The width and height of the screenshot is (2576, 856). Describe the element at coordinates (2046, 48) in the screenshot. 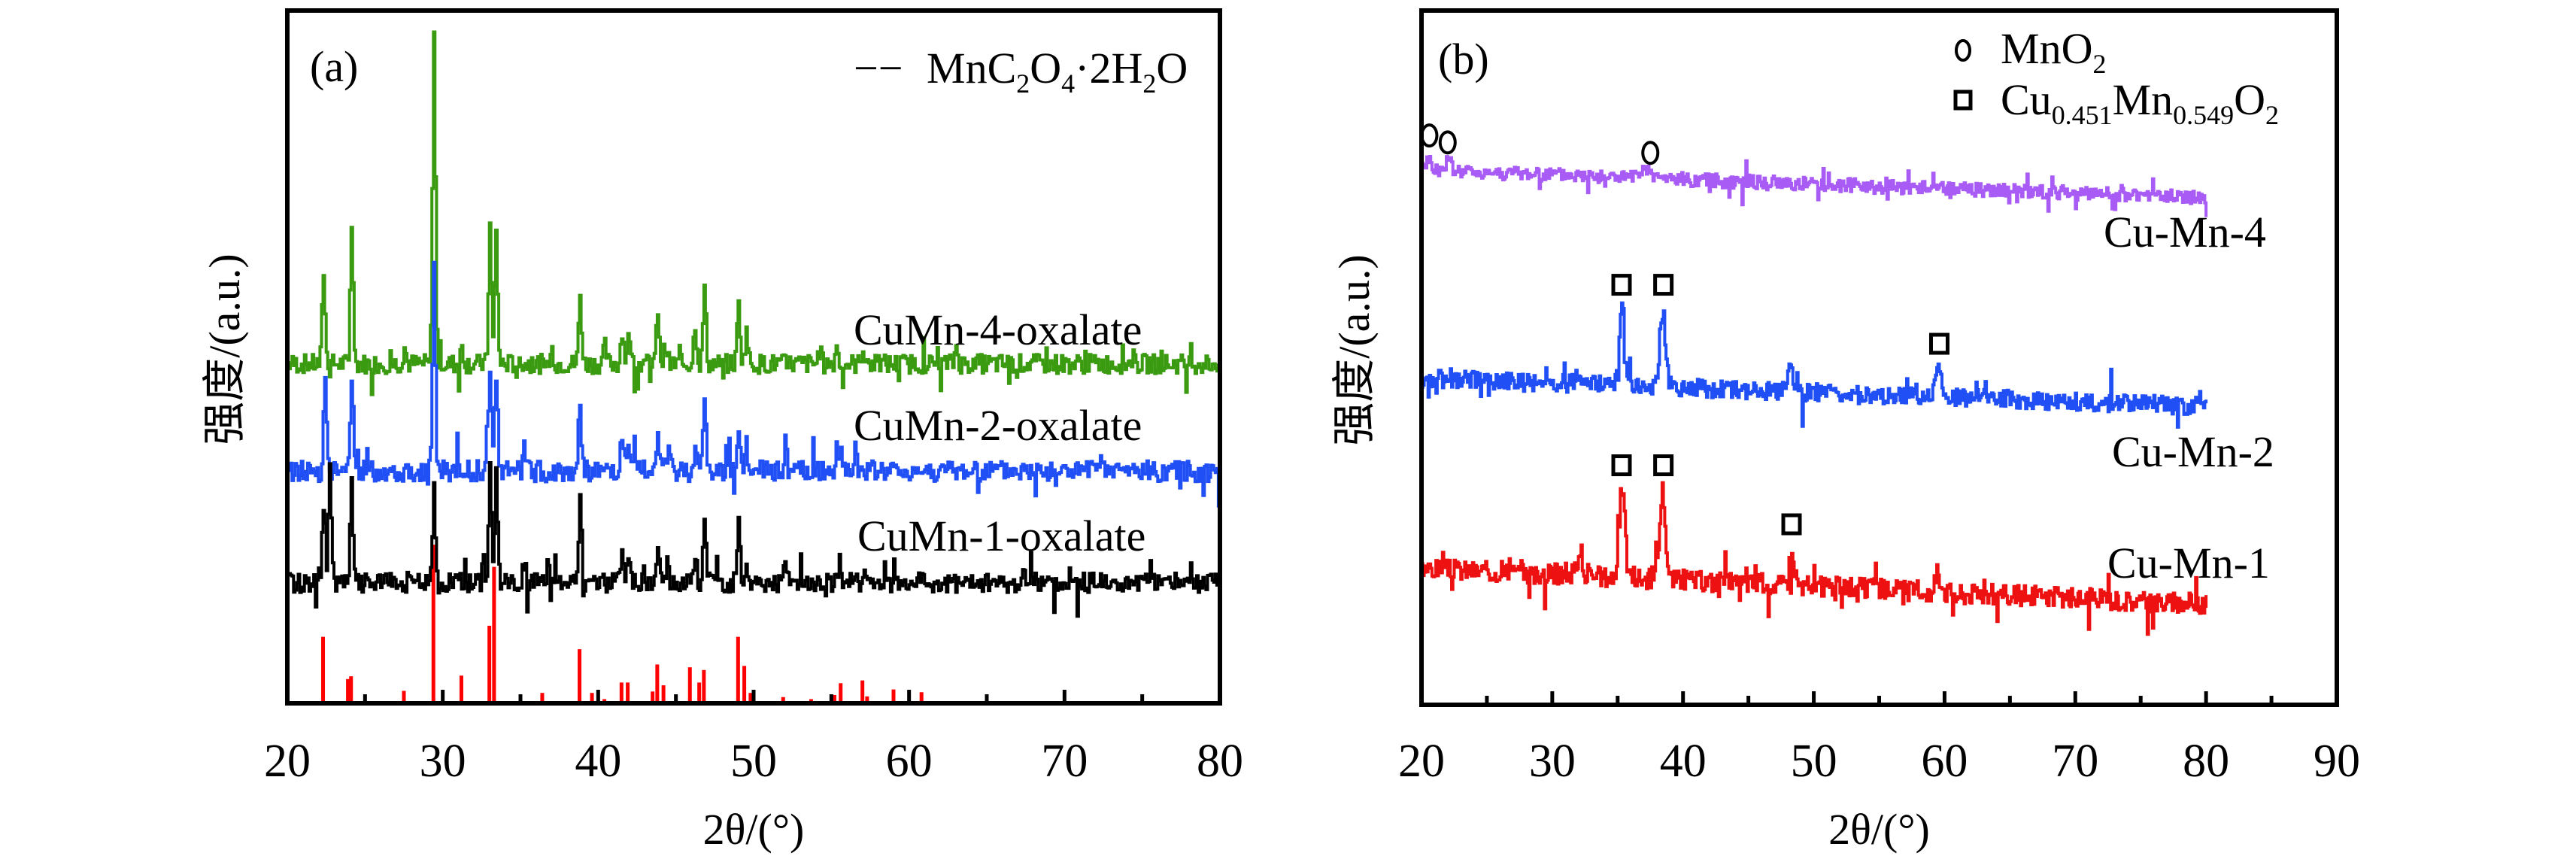

I see `text-part: MnO` at that location.